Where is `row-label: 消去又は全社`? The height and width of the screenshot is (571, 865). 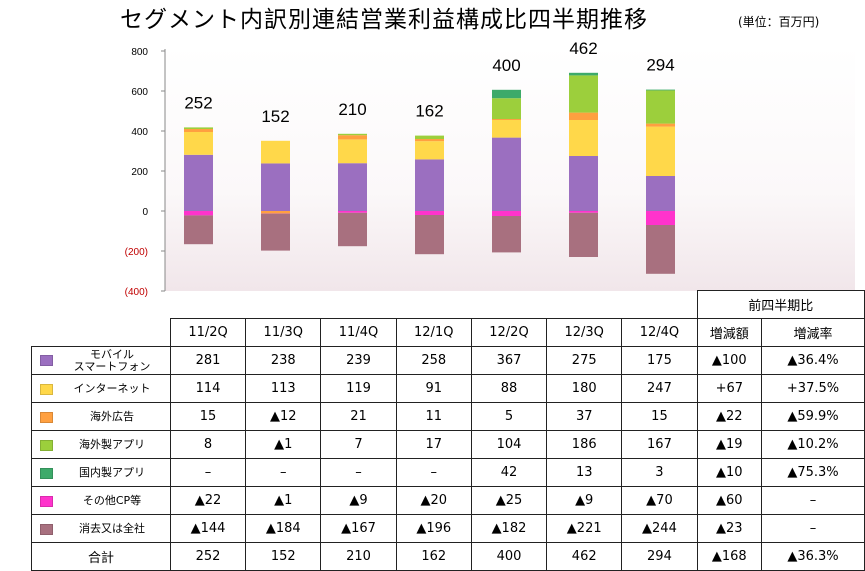
row-label: 消去又は全社 is located at coordinates (101, 528).